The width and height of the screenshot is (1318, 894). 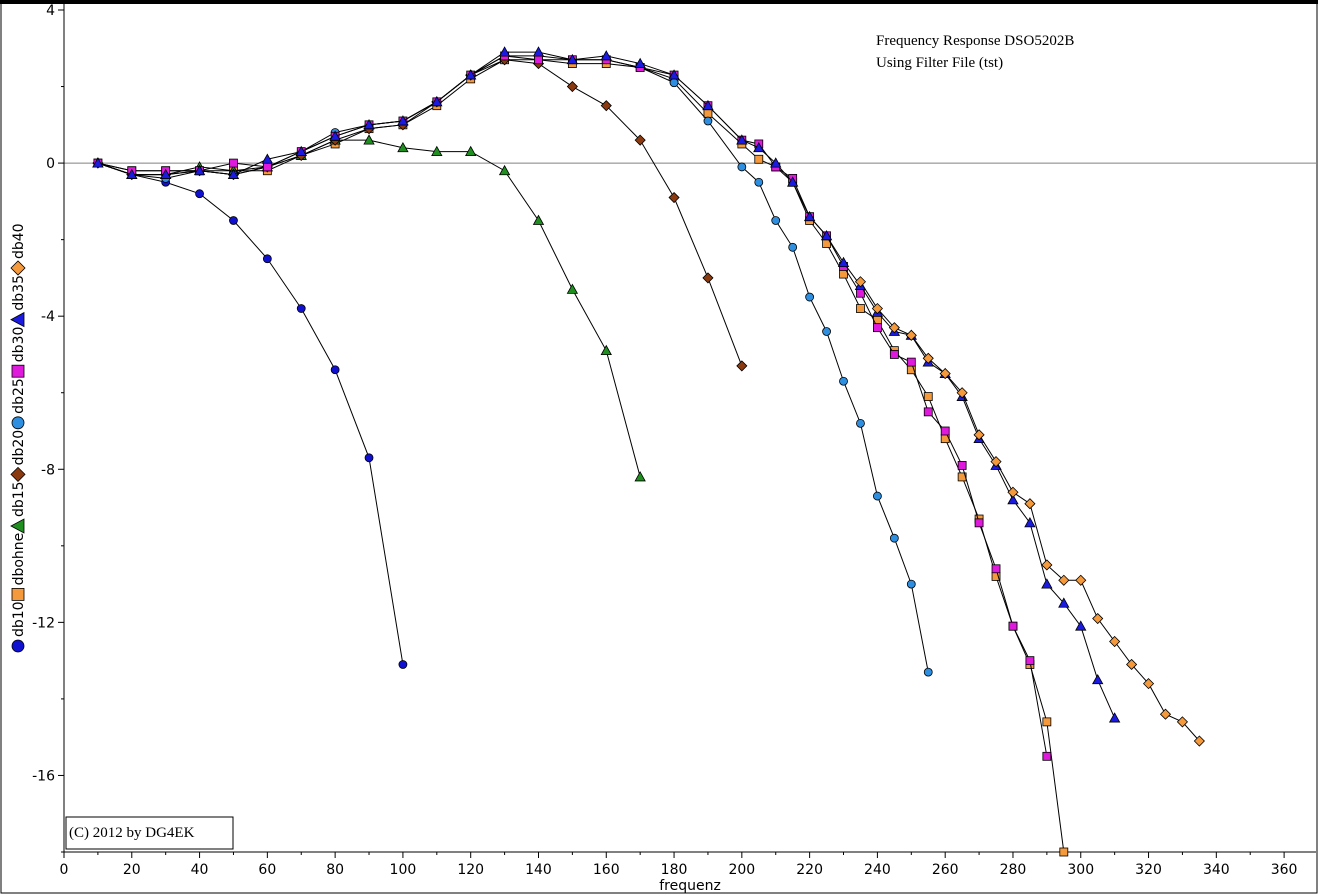 What do you see at coordinates (659, 2) in the screenshot?
I see `top-bar` at bounding box center [659, 2].